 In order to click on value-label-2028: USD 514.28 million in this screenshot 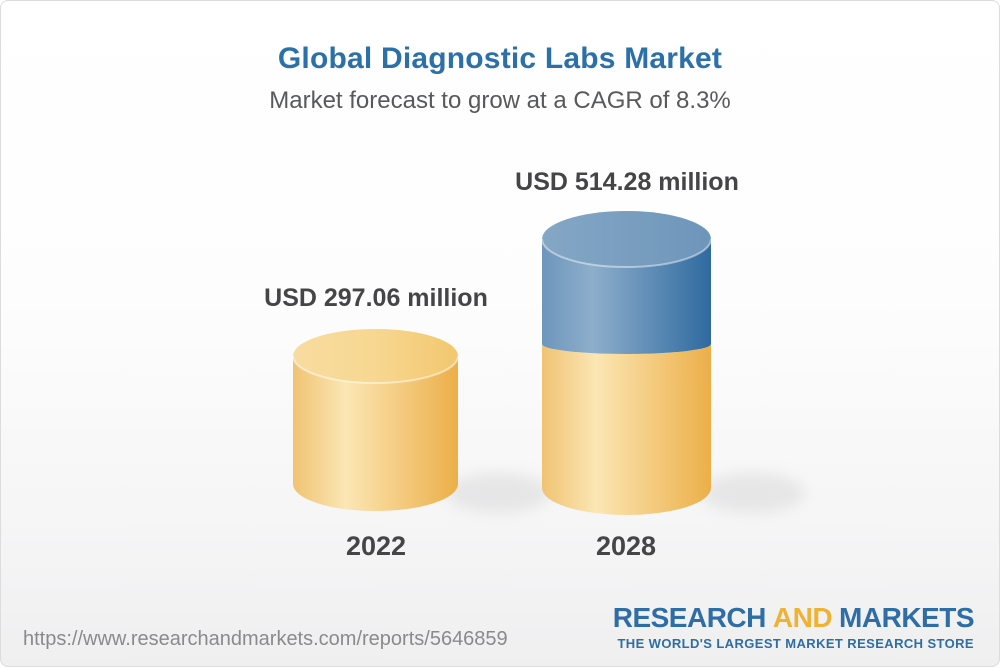, I will do `click(627, 182)`.